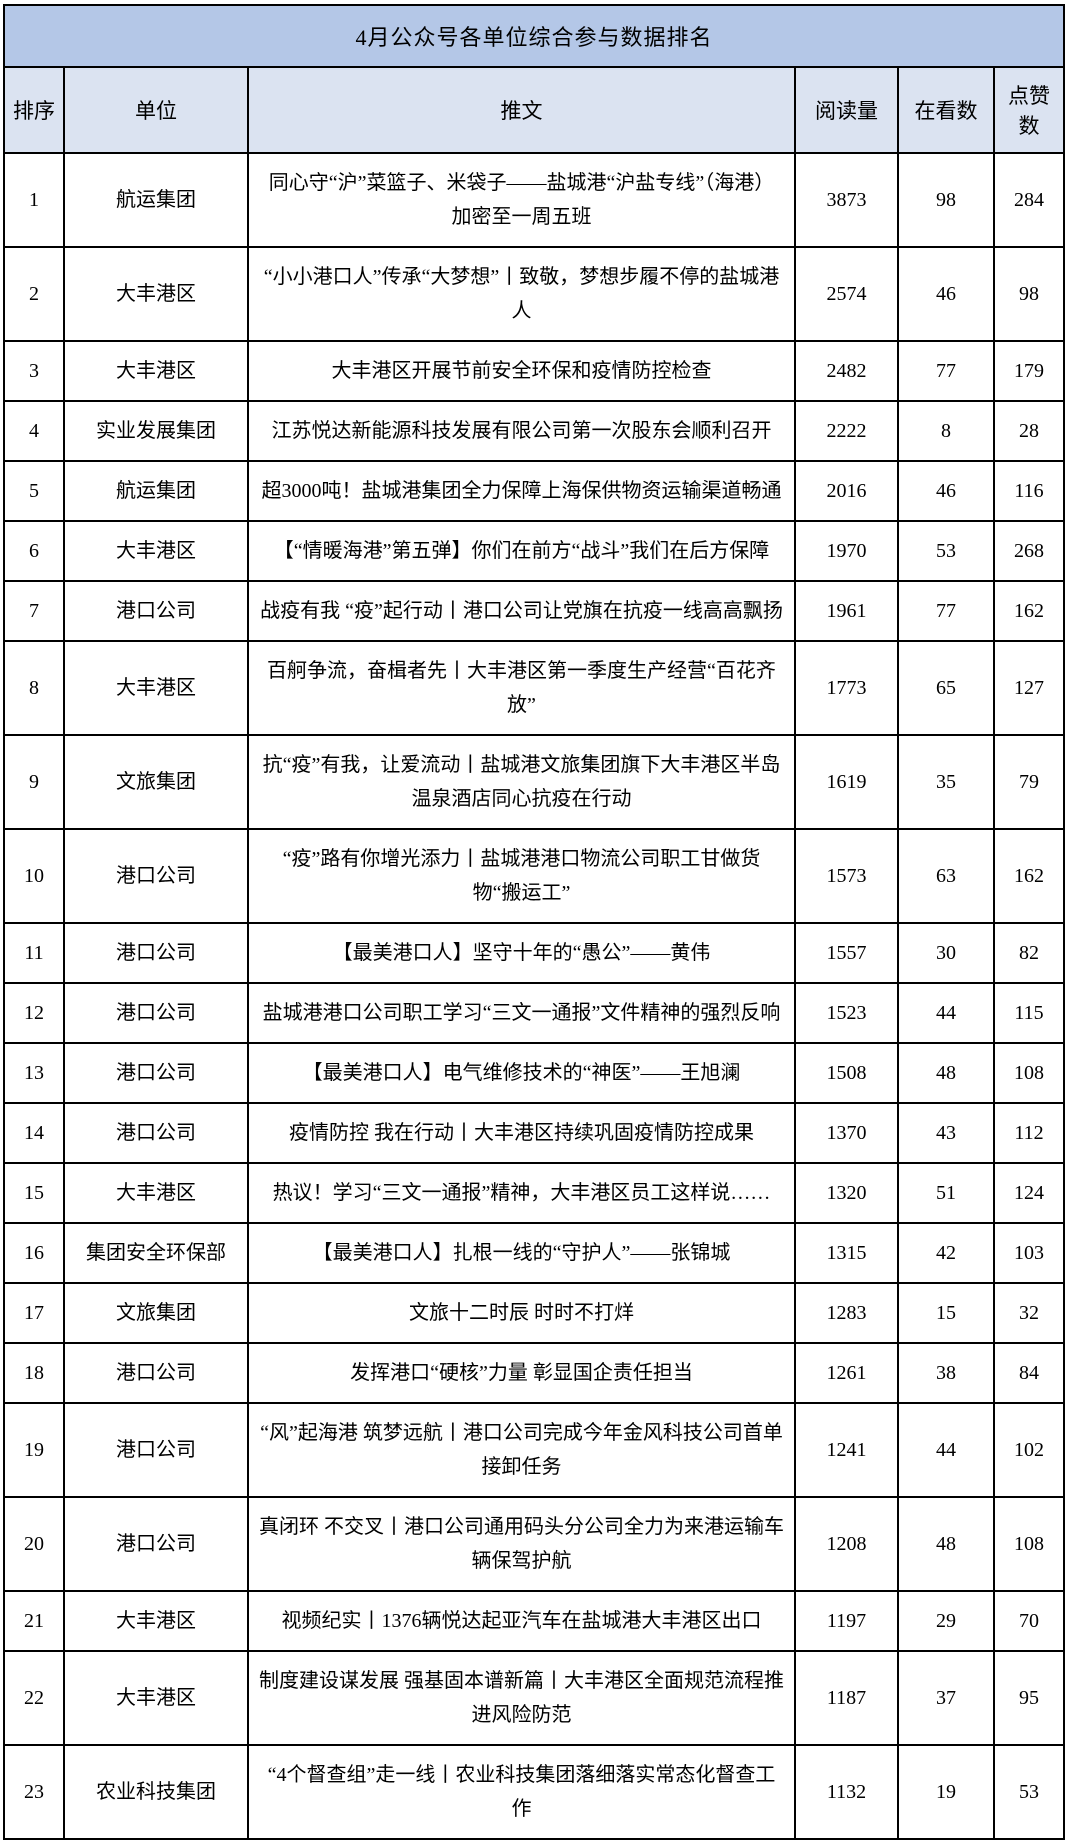 This screenshot has height=1840, width=1080. Describe the element at coordinates (846, 1450) in the screenshot. I see `reads-cell: 1241` at that location.